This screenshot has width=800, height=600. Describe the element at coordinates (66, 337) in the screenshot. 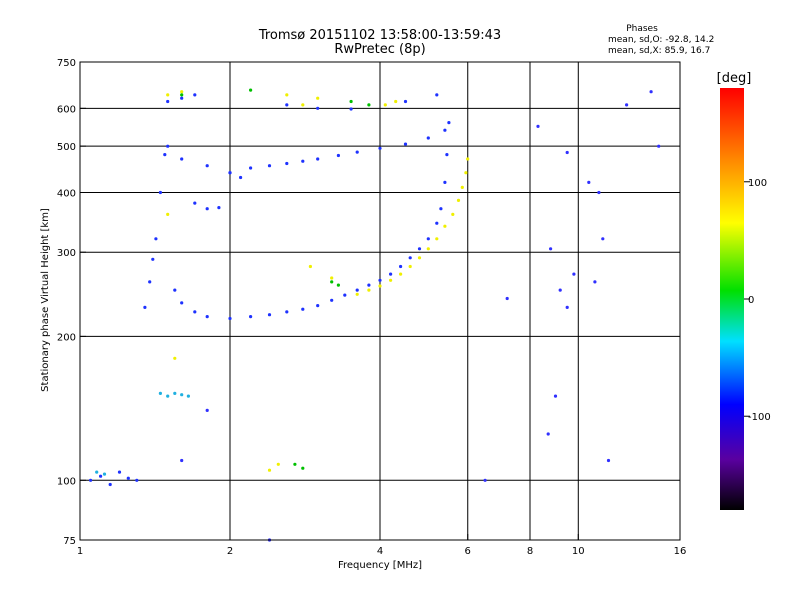

I see `y-tick-label: 200` at that location.